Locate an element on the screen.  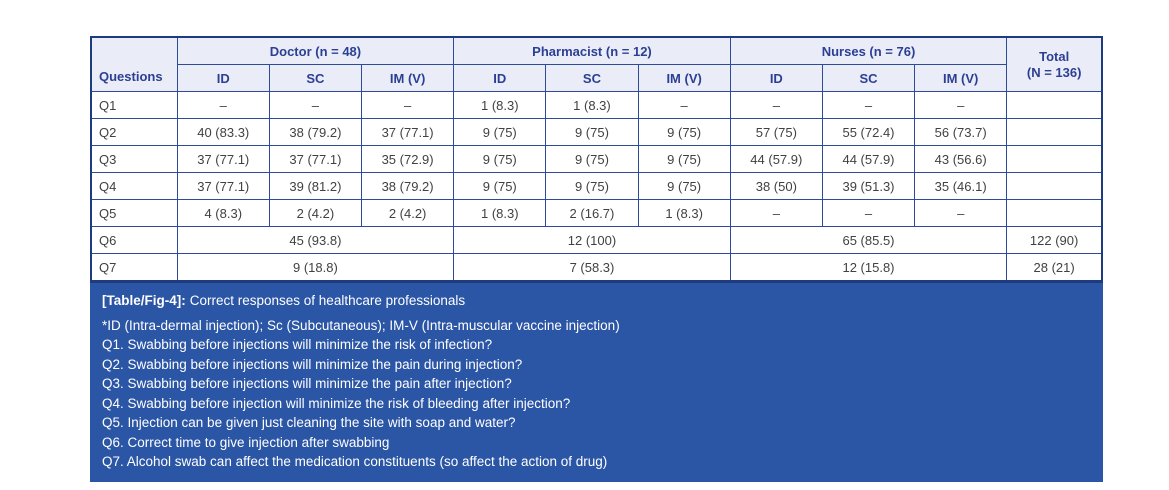
question-cell: Q3 is located at coordinates (134, 159).